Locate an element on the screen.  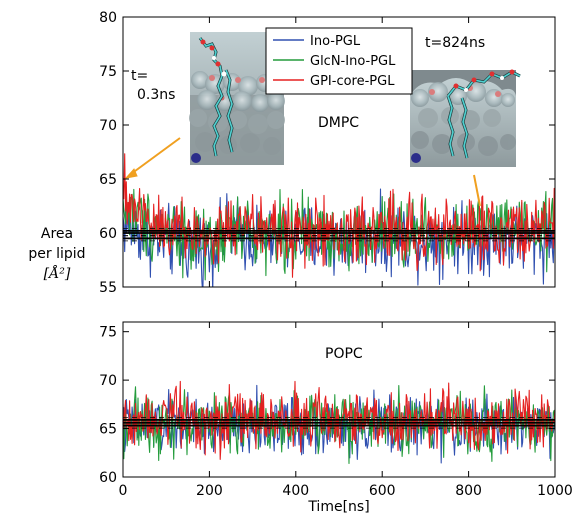
popc-y-tick-label: 70 is located at coordinates (108, 381).